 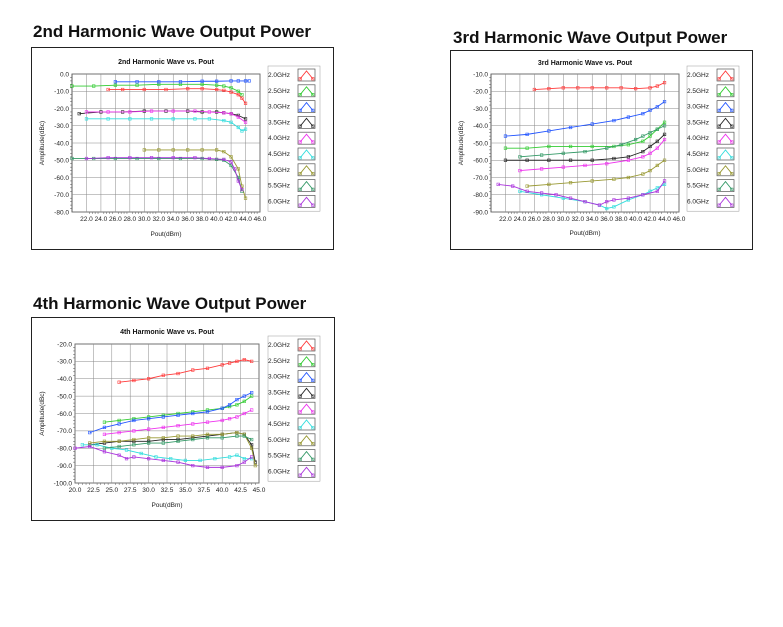 I want to click on x-tick-label: 26.0, so click(x=534, y=219).